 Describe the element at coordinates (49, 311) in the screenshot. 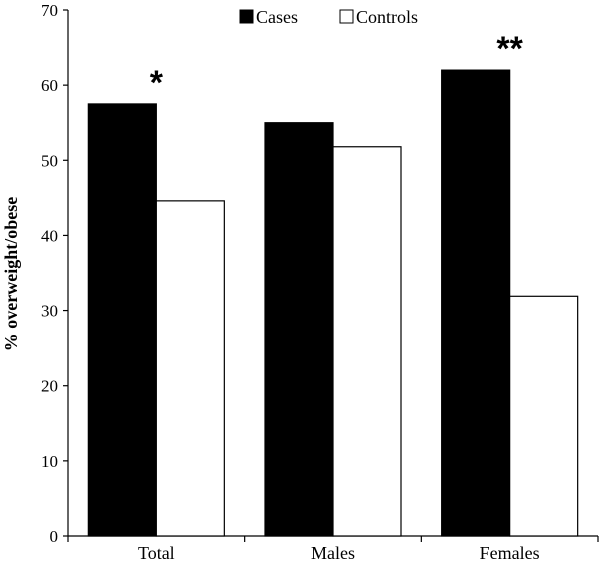

I see `y-tick-label: 30` at that location.